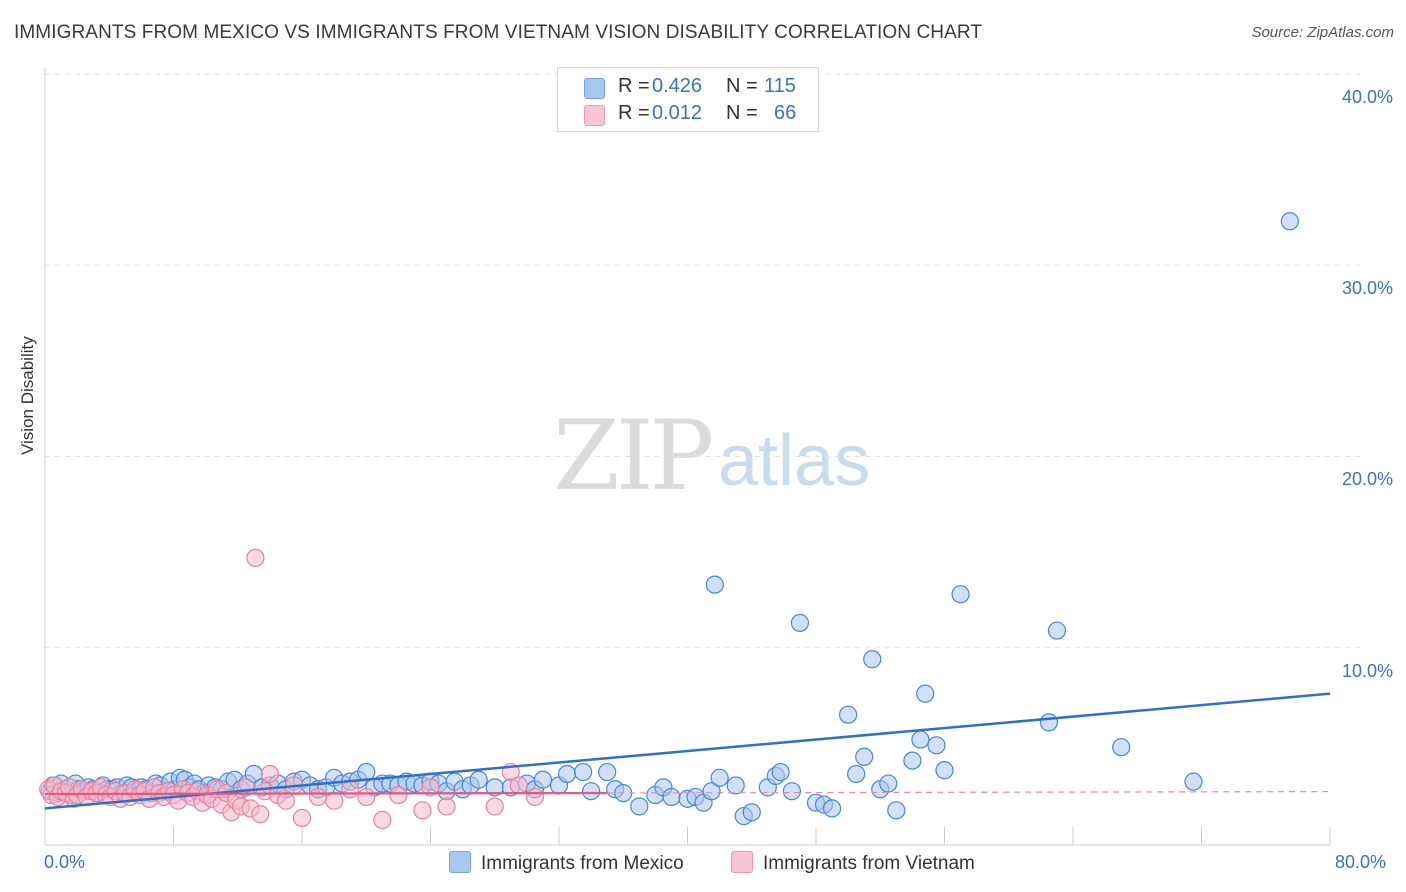  I want to click on y-tick-label-10: 10.0%, so click(1367, 671).